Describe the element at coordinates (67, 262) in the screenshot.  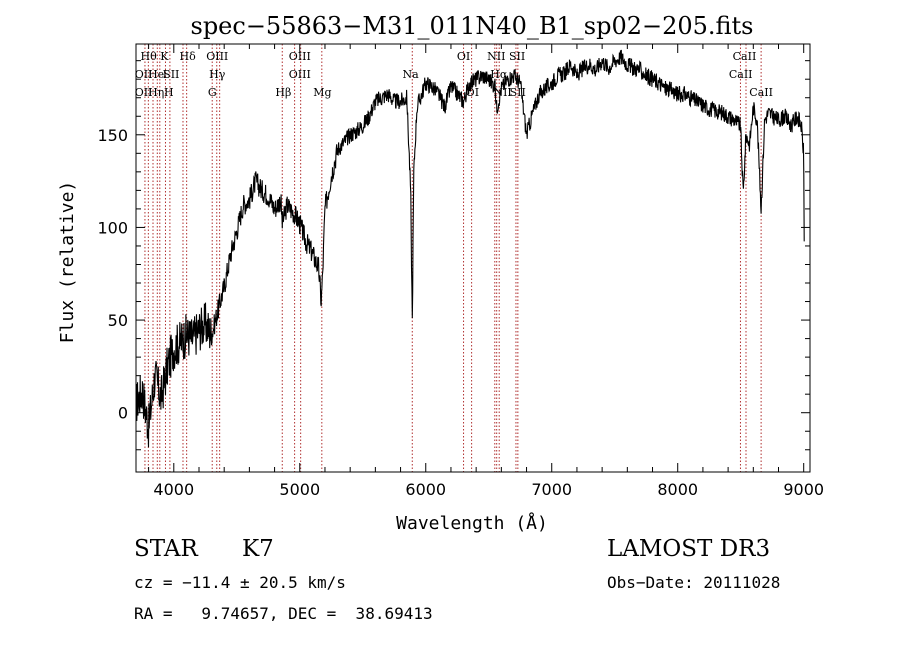
I see `y-axis-label: Flux (relative)` at that location.